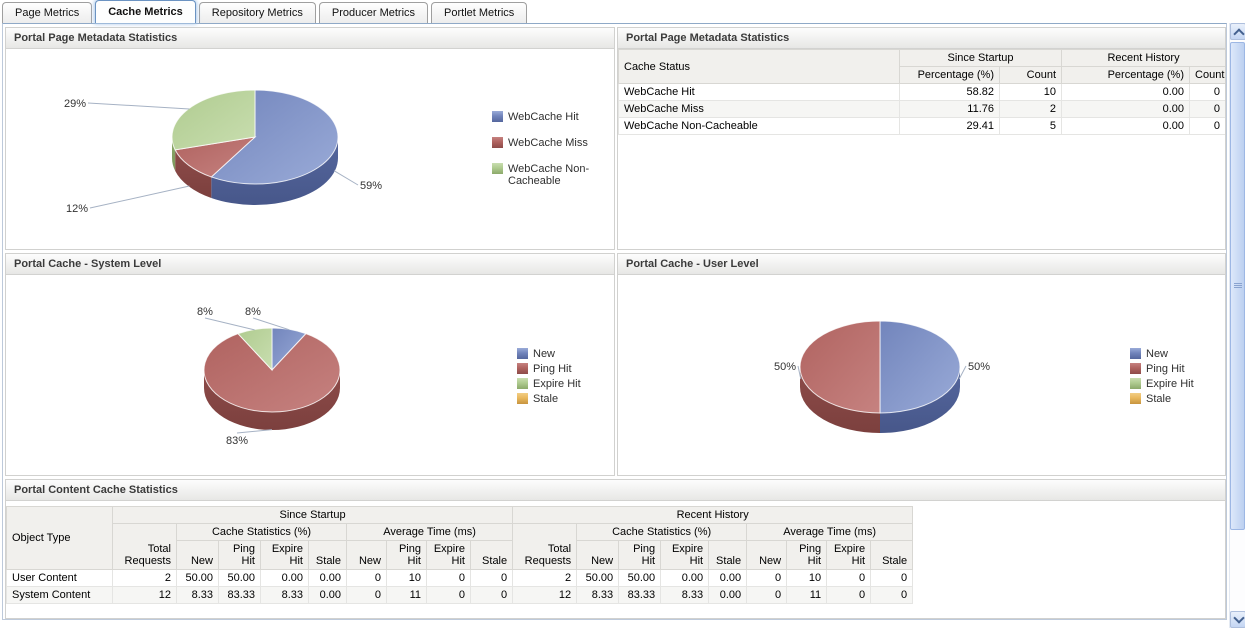 The width and height of the screenshot is (1245, 632). What do you see at coordinates (549, 175) in the screenshot?
I see `legend-label: WebCache Non-Cacheable` at bounding box center [549, 175].